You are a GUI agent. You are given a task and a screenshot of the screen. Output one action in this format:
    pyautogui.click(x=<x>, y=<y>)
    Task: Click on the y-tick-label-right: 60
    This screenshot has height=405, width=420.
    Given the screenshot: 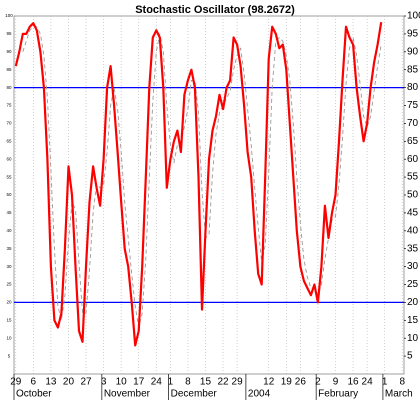 What is the action you would take?
    pyautogui.click(x=413, y=159)
    